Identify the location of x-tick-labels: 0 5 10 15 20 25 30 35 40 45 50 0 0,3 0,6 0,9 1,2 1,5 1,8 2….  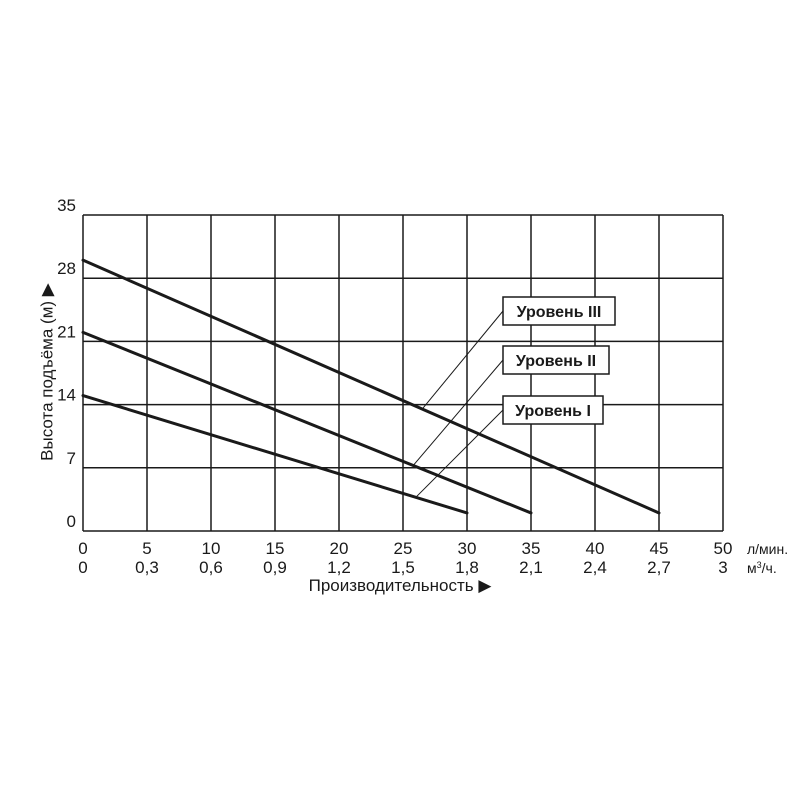
(405, 558).